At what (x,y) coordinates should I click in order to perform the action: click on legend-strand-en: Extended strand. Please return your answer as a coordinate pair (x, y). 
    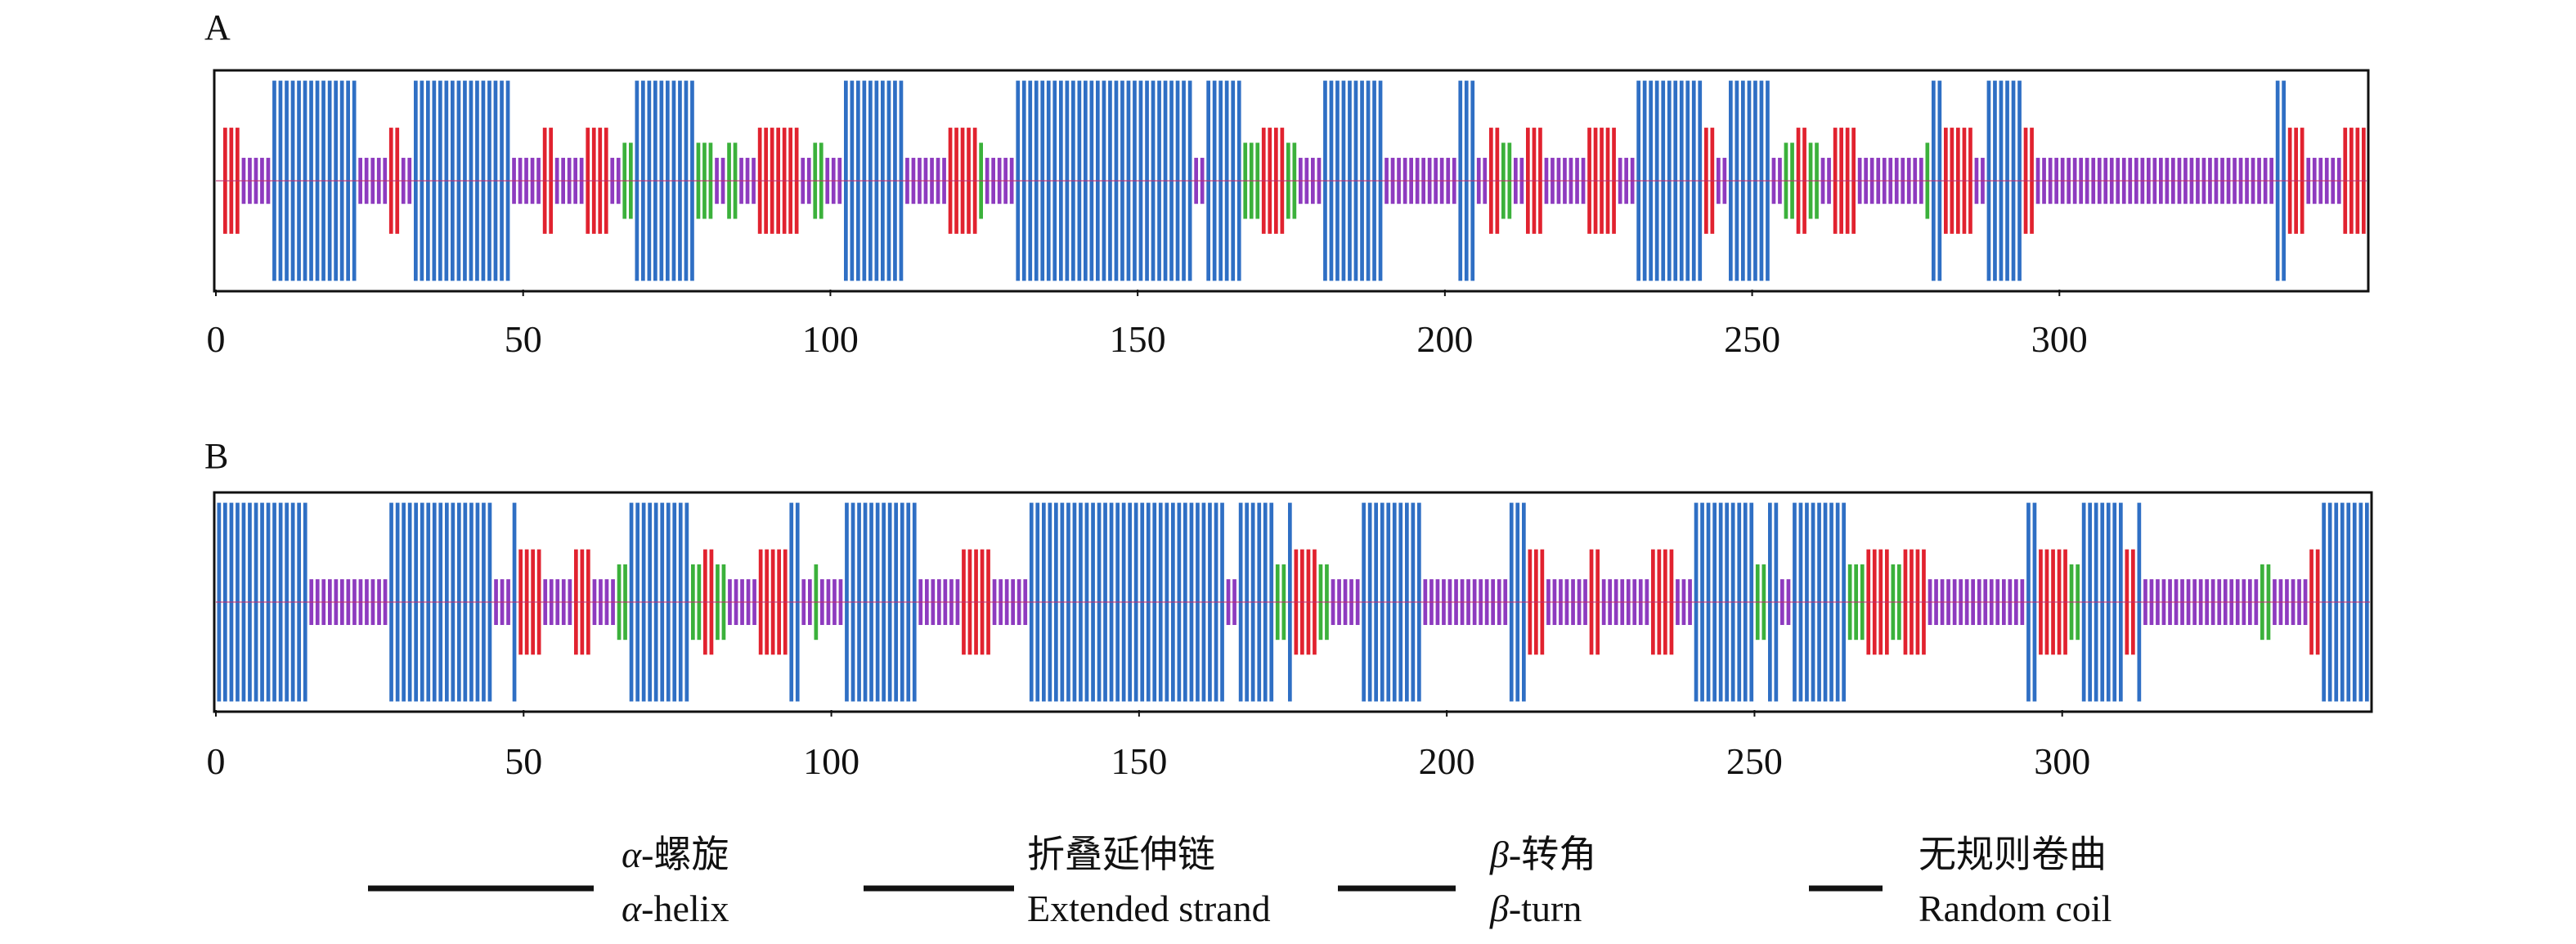
    Looking at the image, I should click on (1149, 908).